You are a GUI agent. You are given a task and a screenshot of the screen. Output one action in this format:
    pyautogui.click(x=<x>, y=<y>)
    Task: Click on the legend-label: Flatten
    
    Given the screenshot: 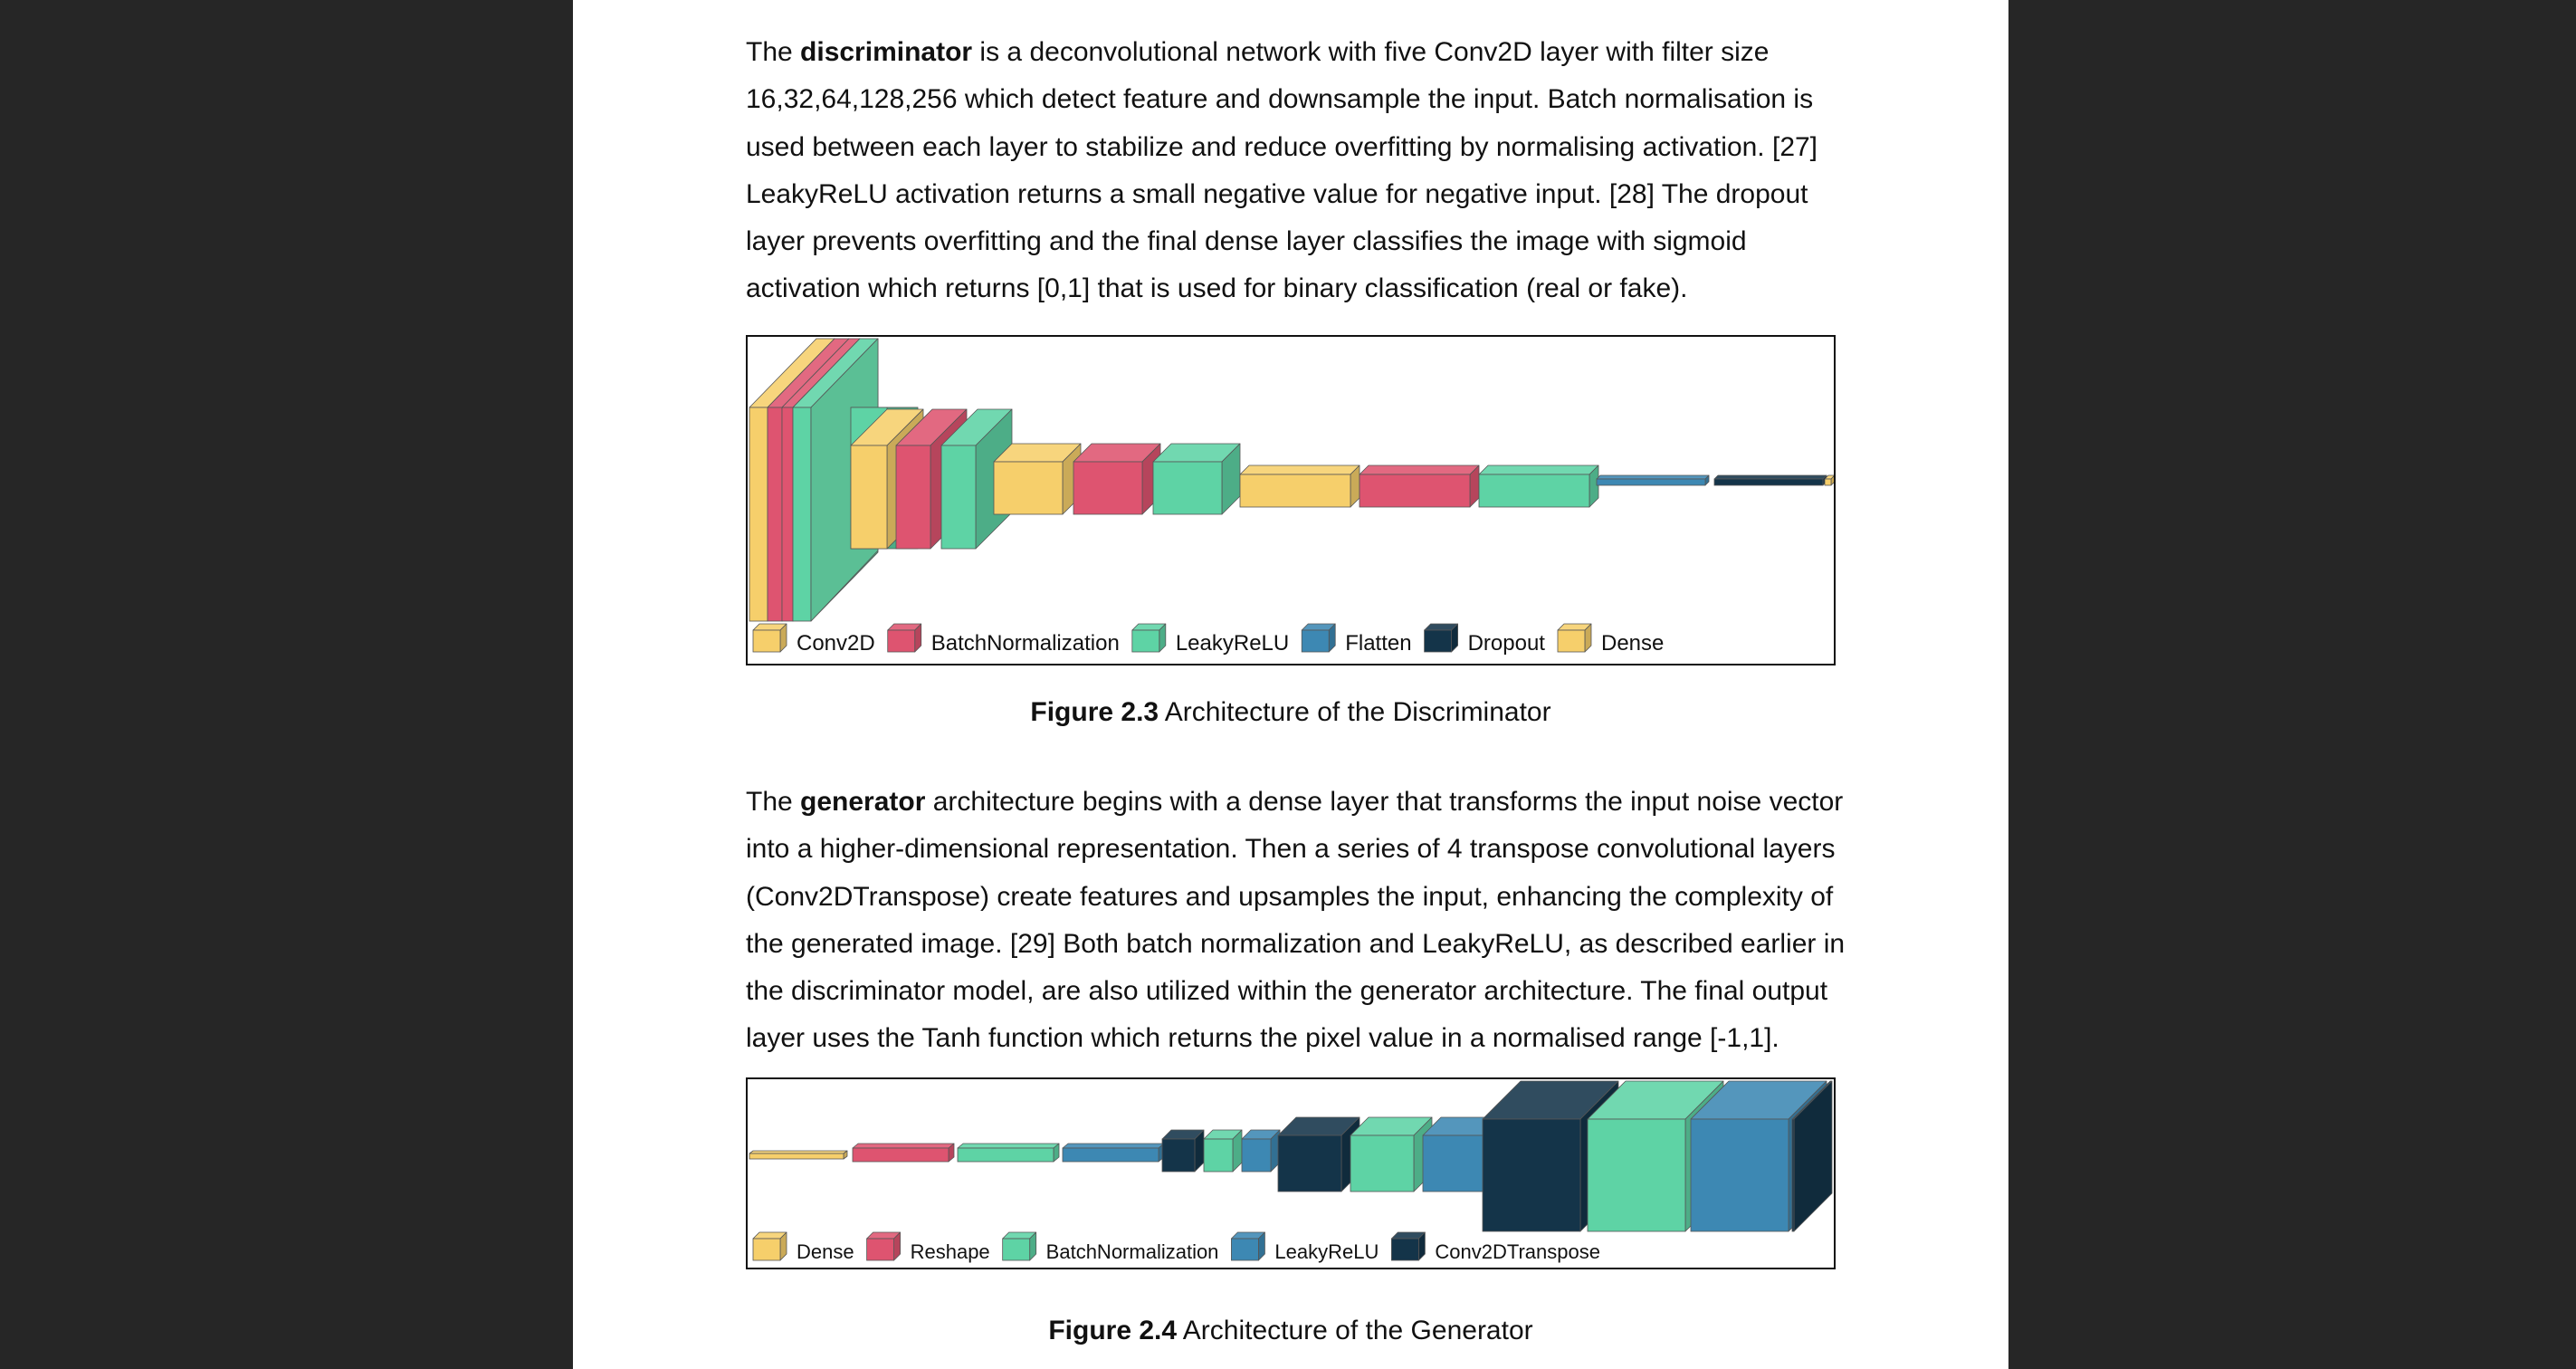 What is the action you would take?
    pyautogui.click(x=1378, y=643)
    